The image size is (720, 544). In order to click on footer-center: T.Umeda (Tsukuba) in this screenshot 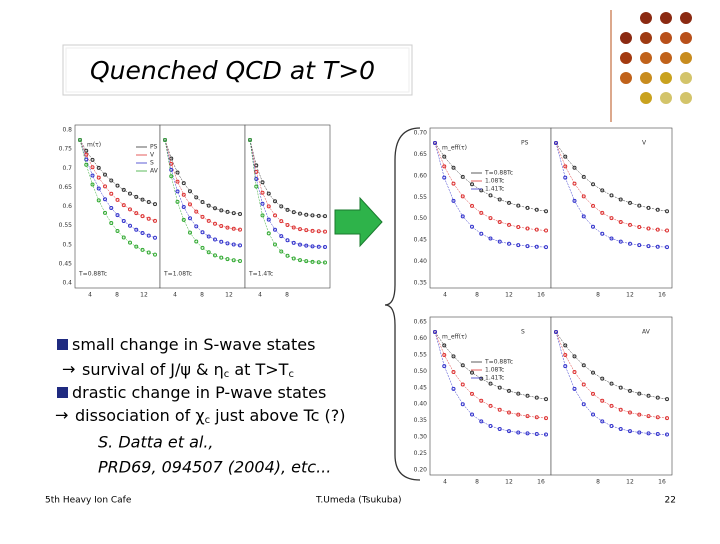, I will do `click(358, 501)`.